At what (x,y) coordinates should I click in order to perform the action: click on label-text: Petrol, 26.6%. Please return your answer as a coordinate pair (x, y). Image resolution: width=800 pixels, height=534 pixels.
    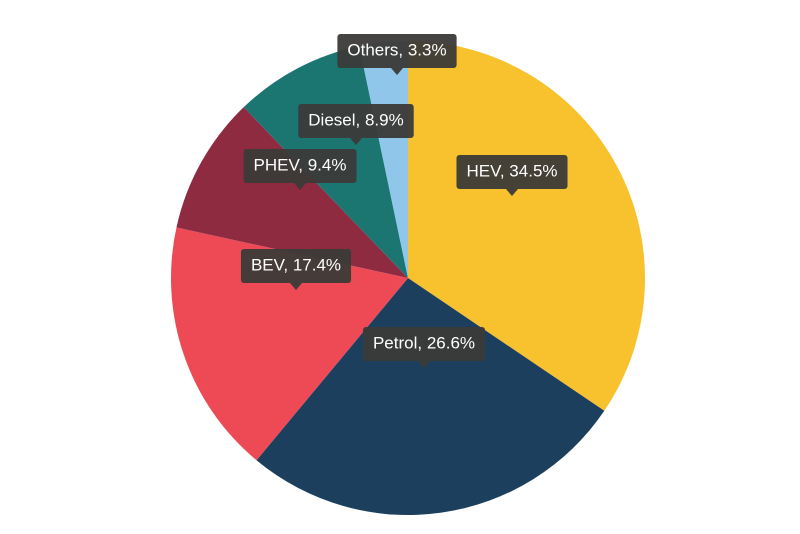
    Looking at the image, I should click on (424, 342).